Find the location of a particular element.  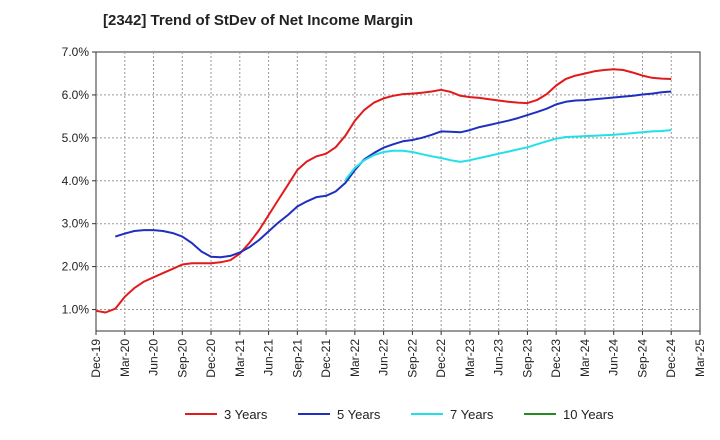

legend-label: 5 Years is located at coordinates (359, 414).